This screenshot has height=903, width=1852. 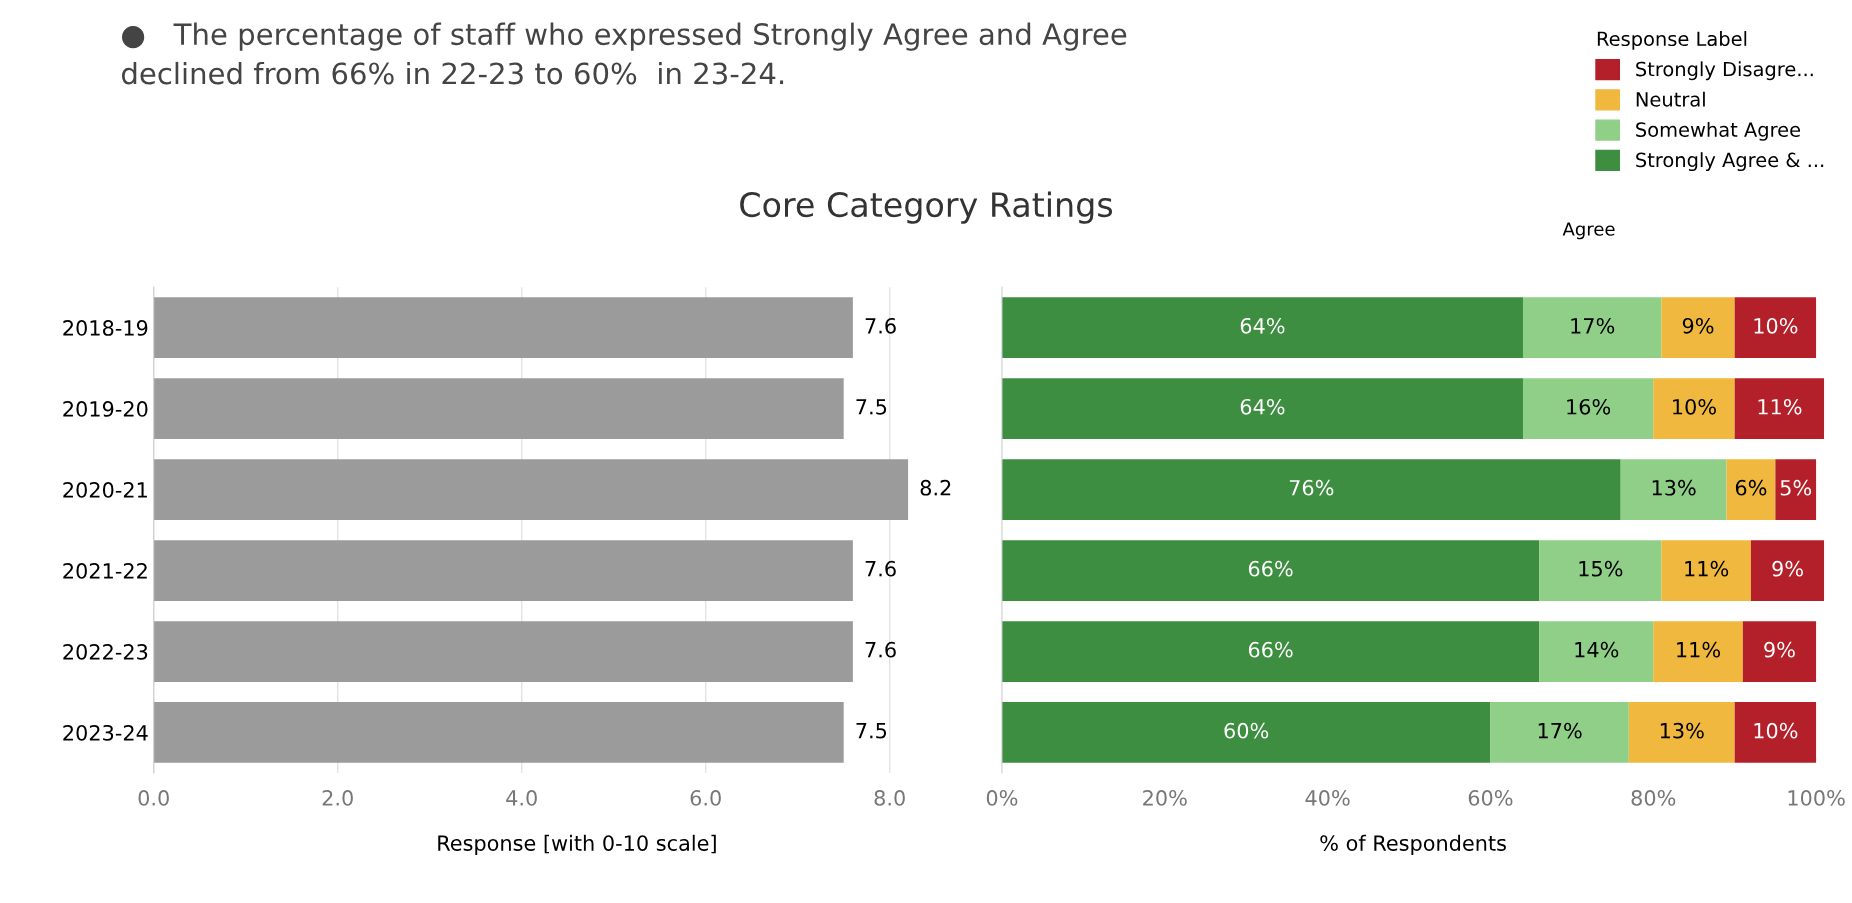 I want to click on data-label: 6%, so click(x=1751, y=487).